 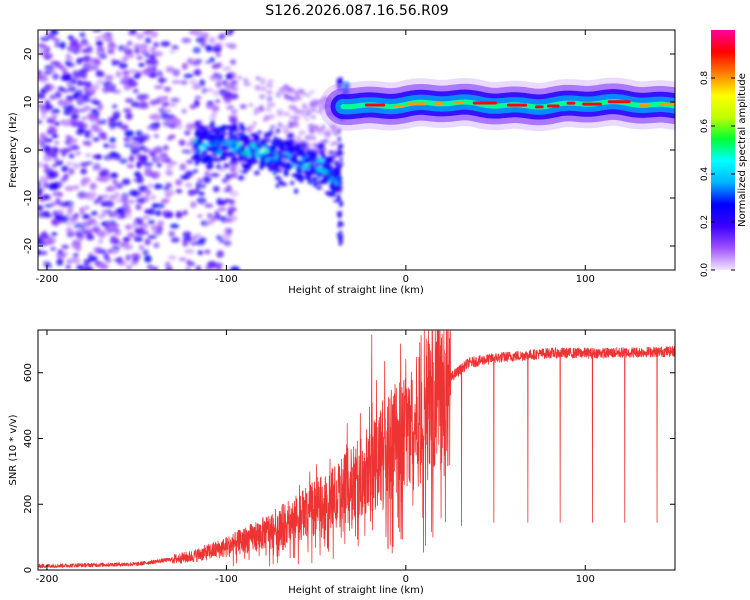 I want to click on snr-y-tick-label: 200, so click(x=28, y=504).